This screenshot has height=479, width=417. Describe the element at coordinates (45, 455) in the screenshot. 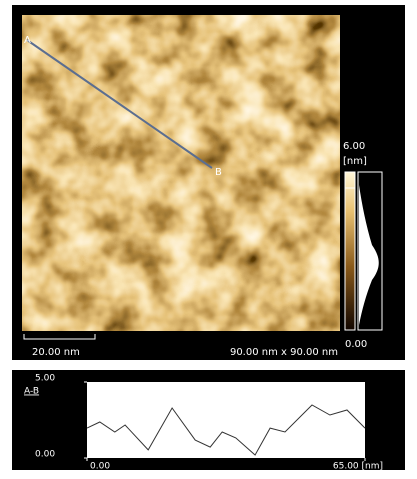

I see `y-tick-label: 0.00` at that location.